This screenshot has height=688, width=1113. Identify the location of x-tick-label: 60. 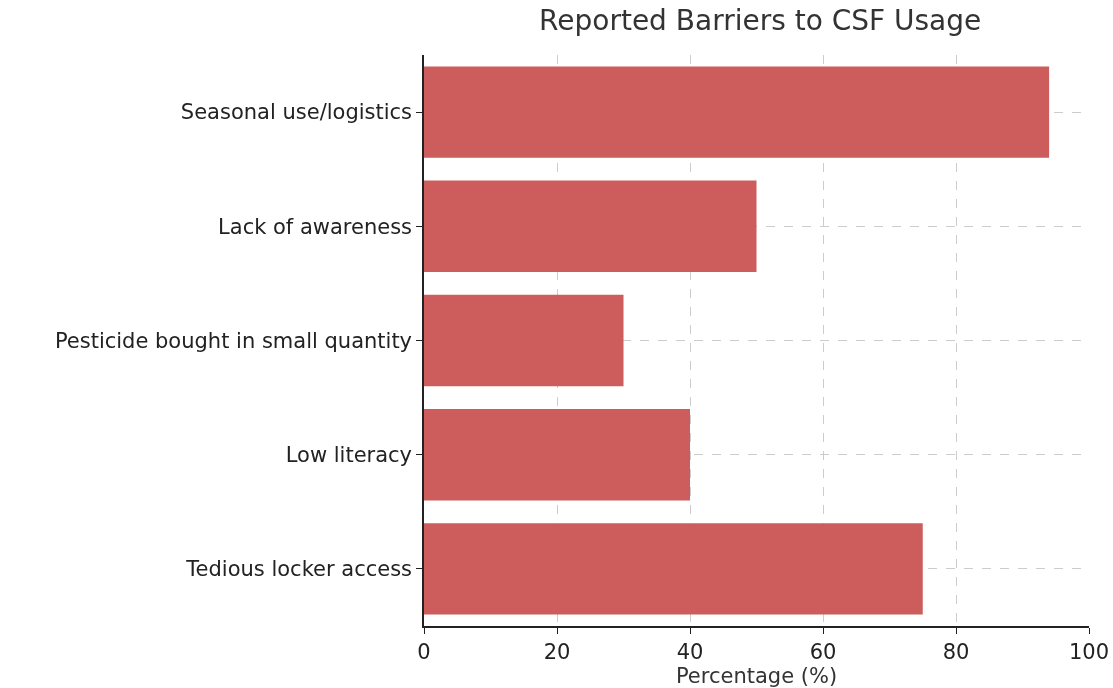
(823, 651).